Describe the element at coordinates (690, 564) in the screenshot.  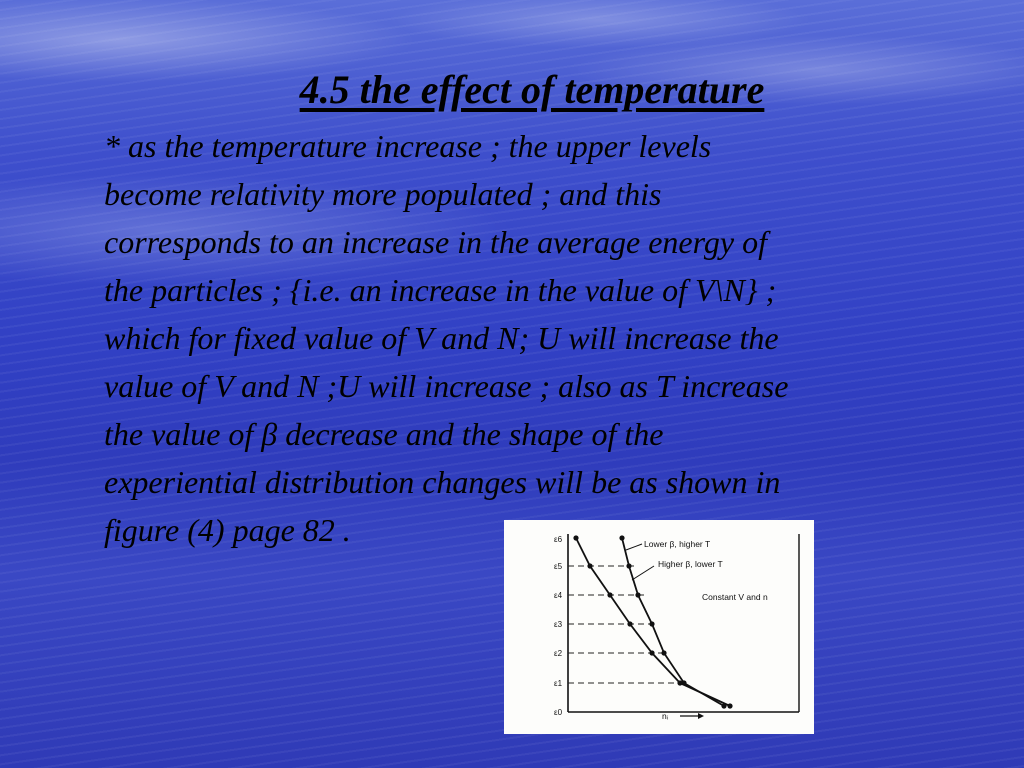
I see `label-higher-beta: Higher β, lower T` at that location.